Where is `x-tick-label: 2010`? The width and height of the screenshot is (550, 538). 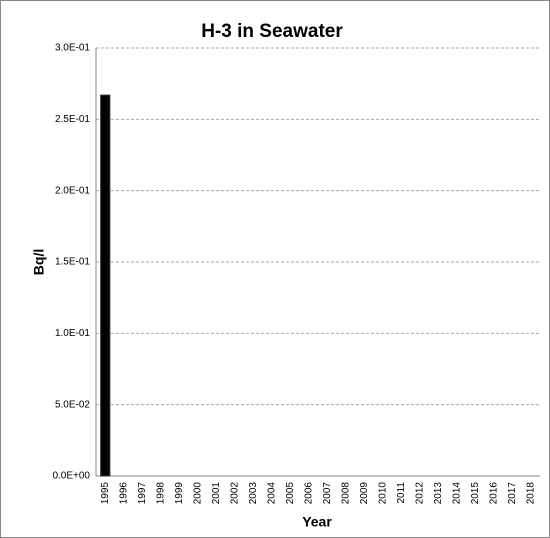 x-tick-label: 2010 is located at coordinates (382, 493).